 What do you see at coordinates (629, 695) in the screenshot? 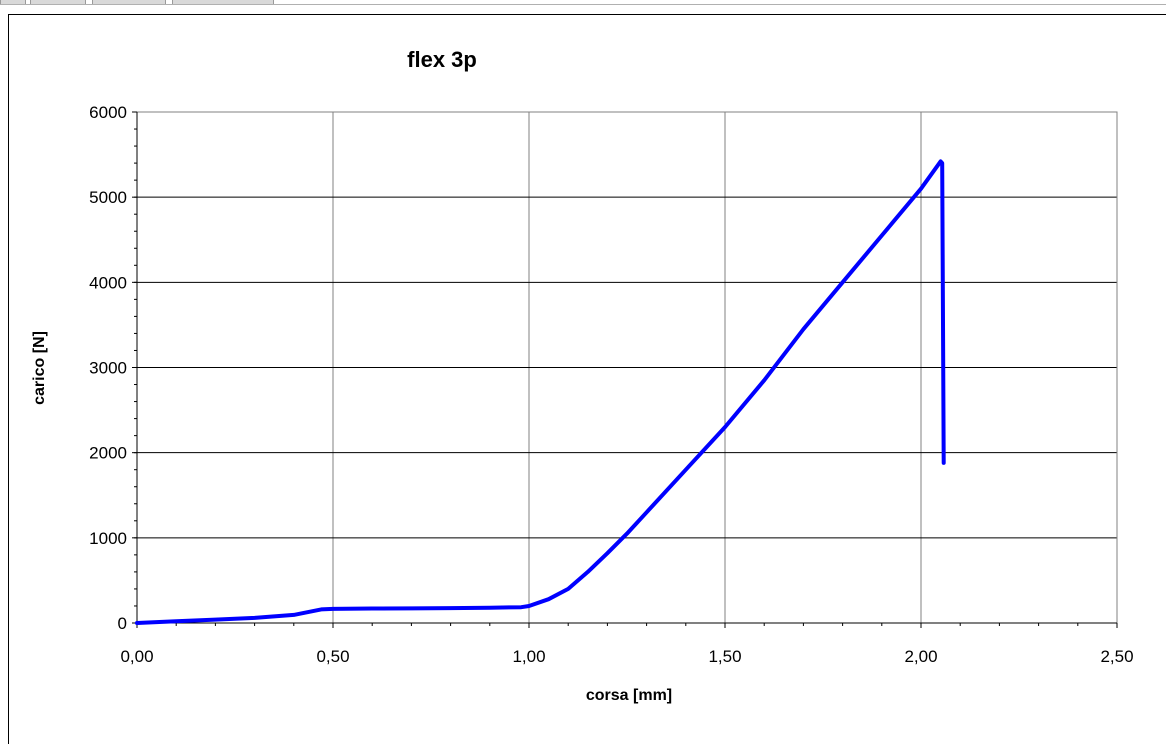
I see `x-axis-label: corsa [mm]` at bounding box center [629, 695].